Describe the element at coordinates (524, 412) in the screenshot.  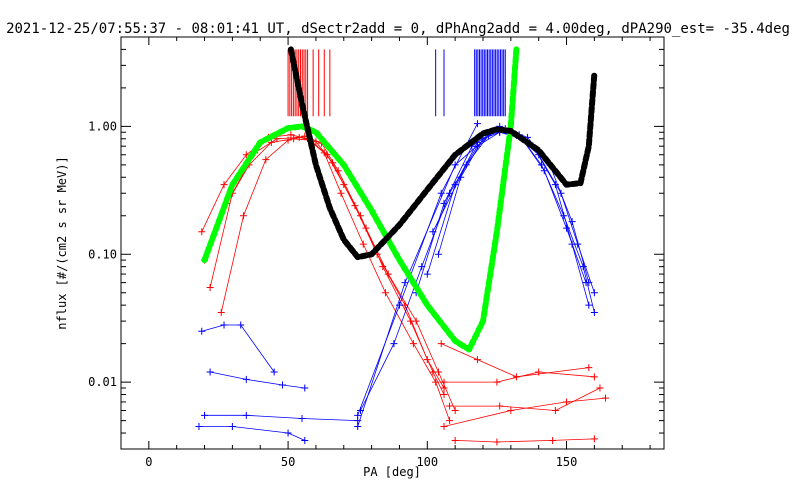
I see `series-red-5-line` at that location.